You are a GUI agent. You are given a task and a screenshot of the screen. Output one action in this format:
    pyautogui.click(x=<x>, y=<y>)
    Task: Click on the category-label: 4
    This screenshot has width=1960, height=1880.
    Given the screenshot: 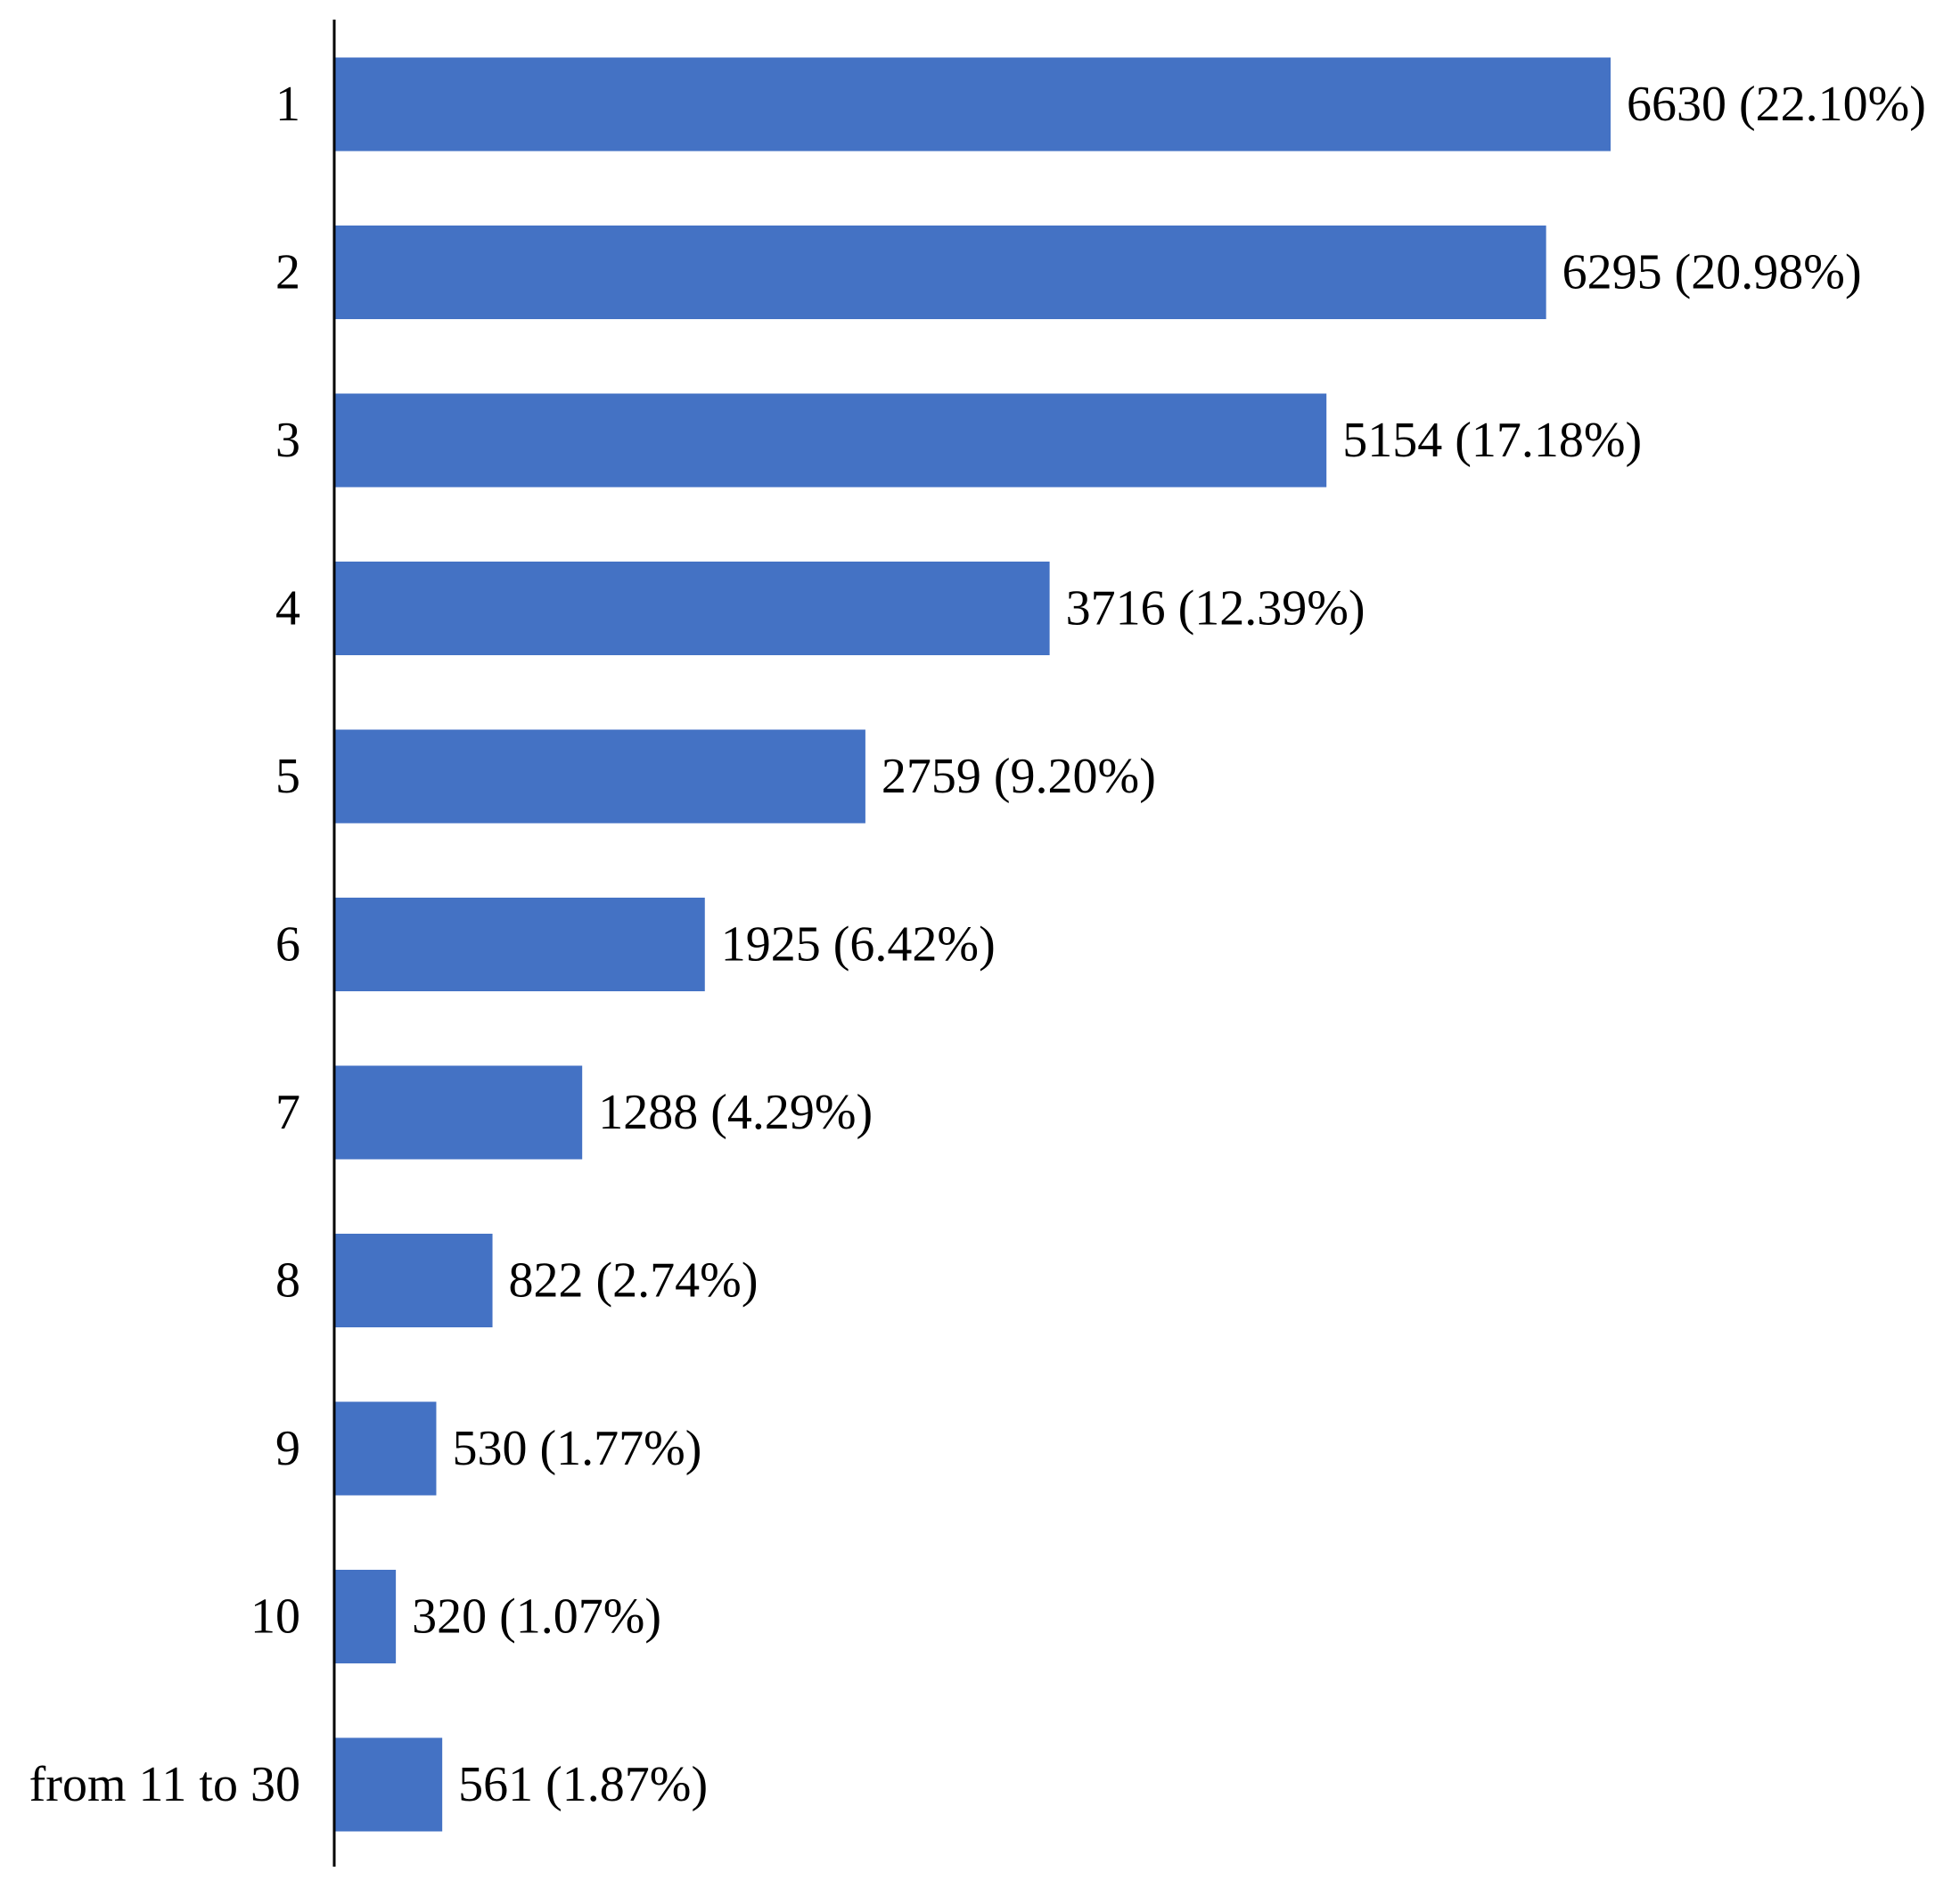 What is the action you would take?
    pyautogui.click(x=287, y=608)
    